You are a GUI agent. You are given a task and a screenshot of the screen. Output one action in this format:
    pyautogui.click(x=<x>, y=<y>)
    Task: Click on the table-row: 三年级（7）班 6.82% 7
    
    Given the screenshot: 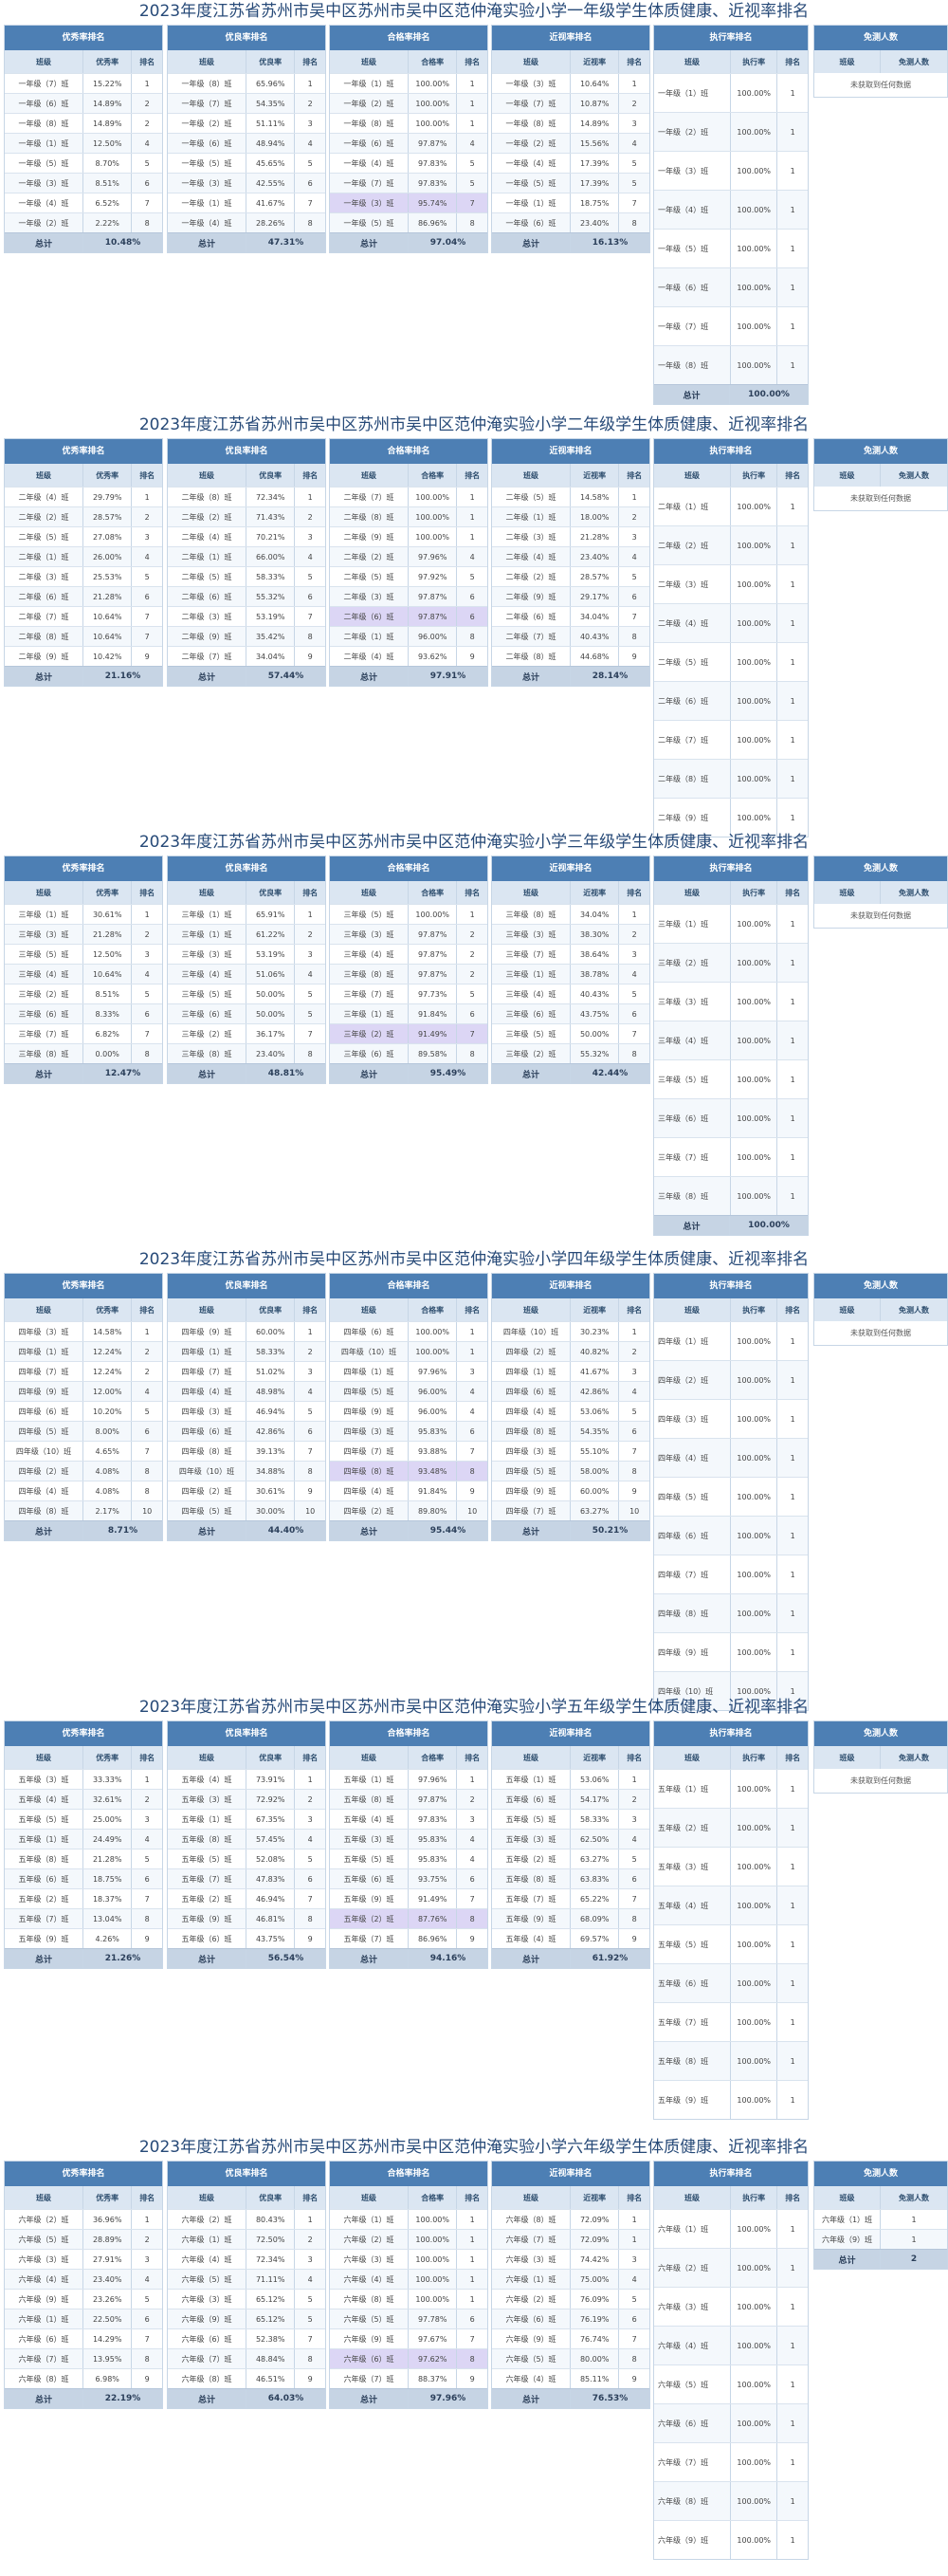 What is the action you would take?
    pyautogui.click(x=83, y=1033)
    